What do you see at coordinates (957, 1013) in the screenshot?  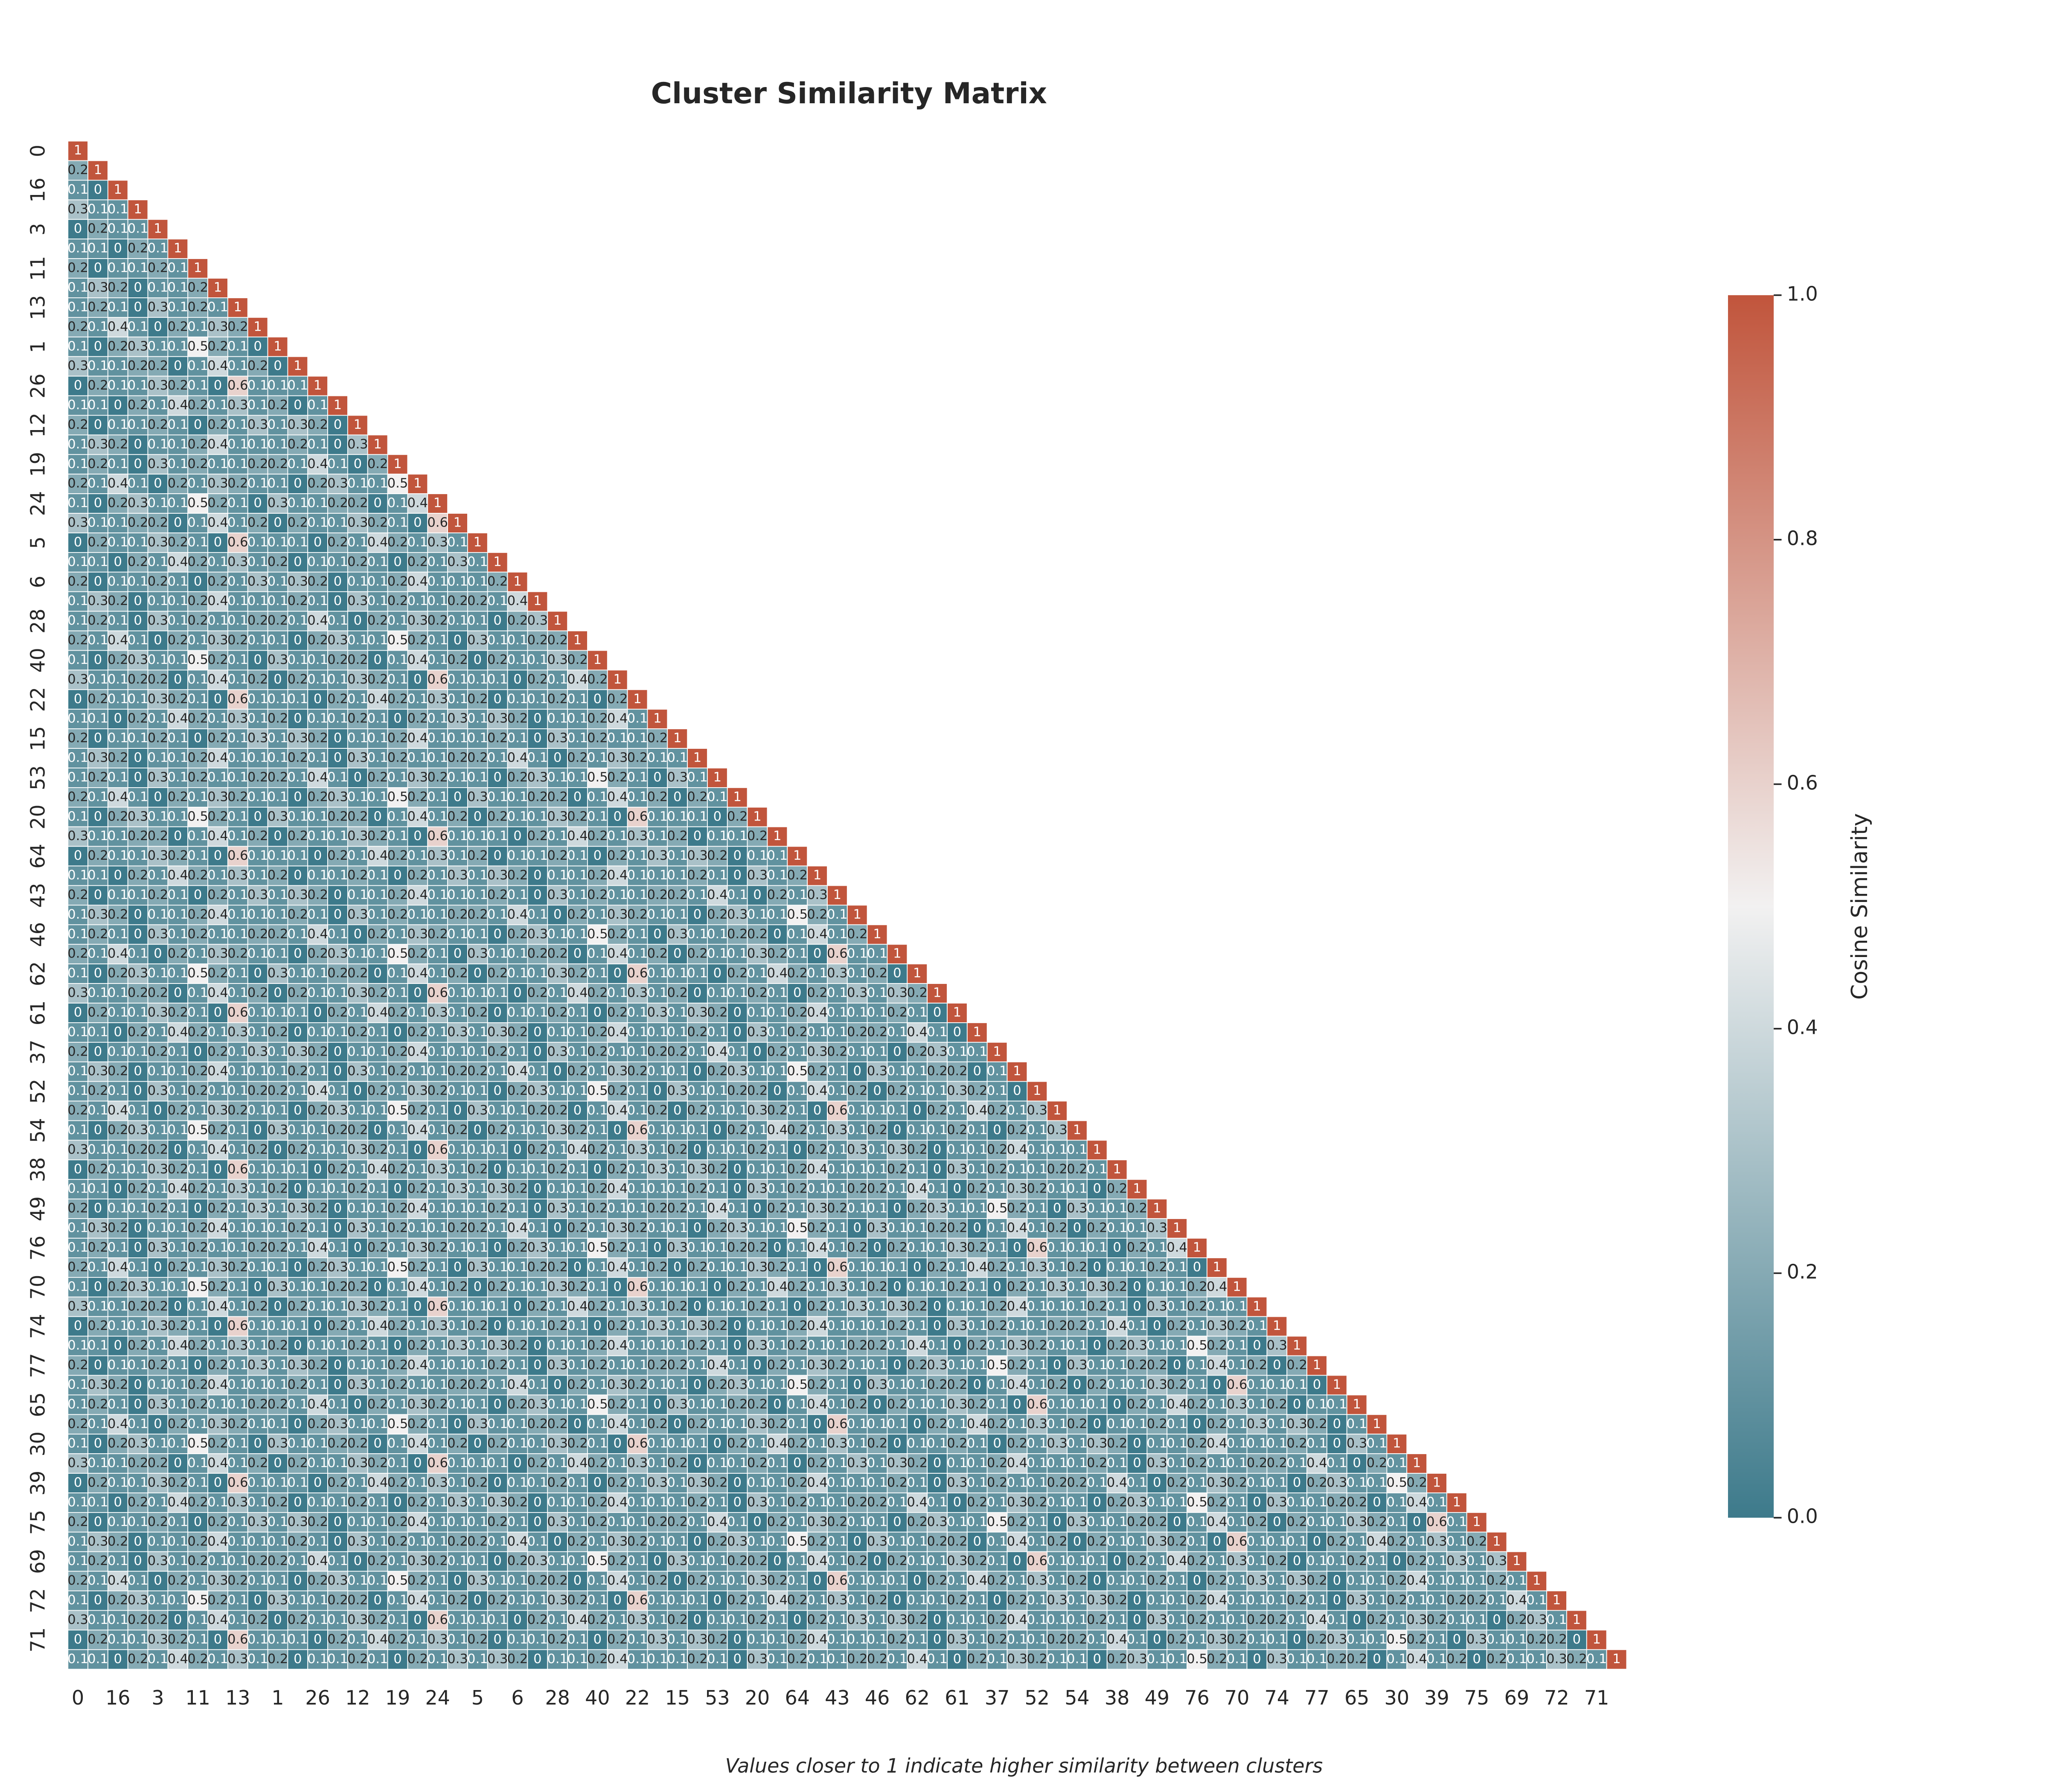 I see `cell-annotation: 1` at bounding box center [957, 1013].